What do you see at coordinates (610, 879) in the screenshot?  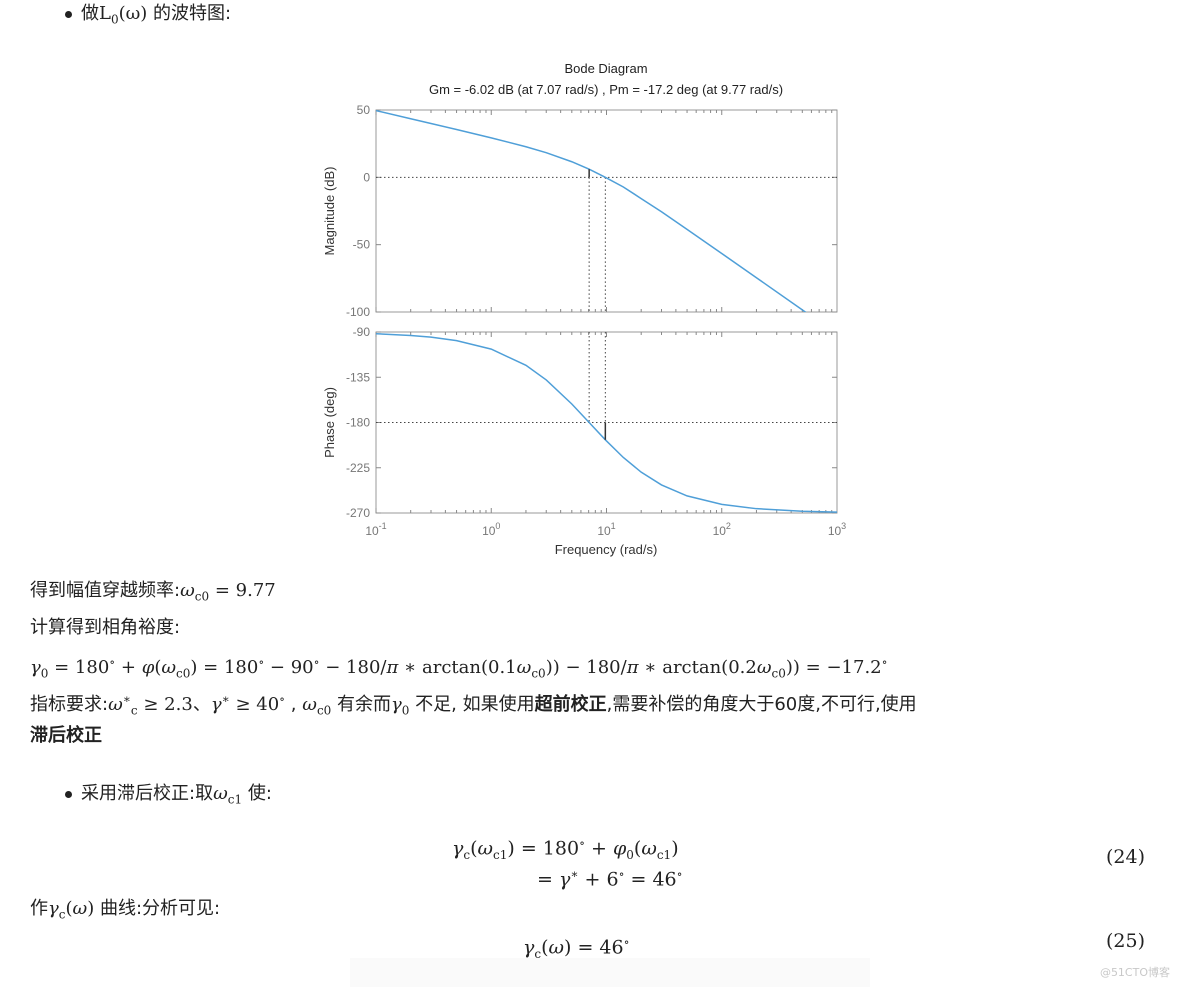 I see `eq24-line2: = γ∗ + 6∘ = 46∘` at bounding box center [610, 879].